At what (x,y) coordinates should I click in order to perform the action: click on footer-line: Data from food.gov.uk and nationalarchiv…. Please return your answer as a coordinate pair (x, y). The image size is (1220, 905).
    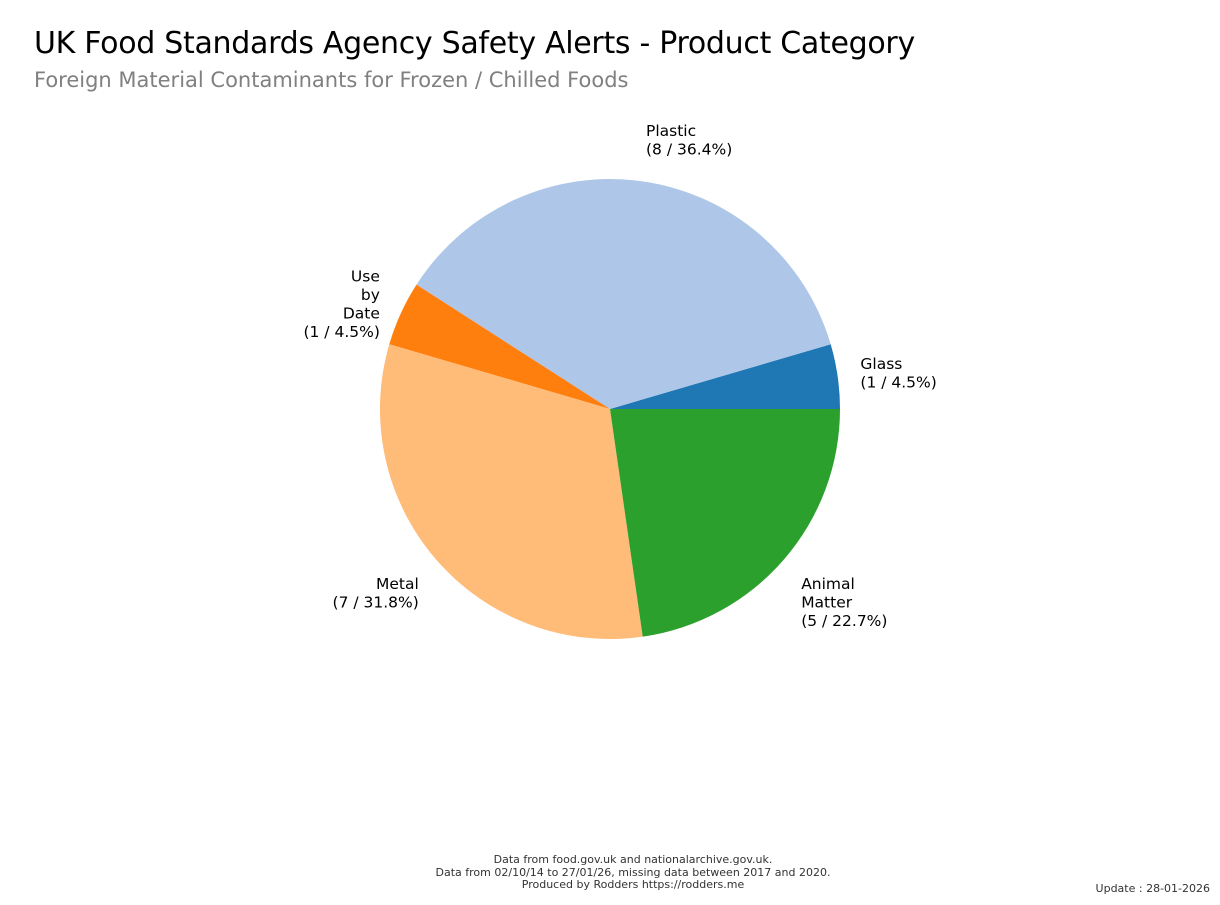
    Looking at the image, I should click on (633, 859).